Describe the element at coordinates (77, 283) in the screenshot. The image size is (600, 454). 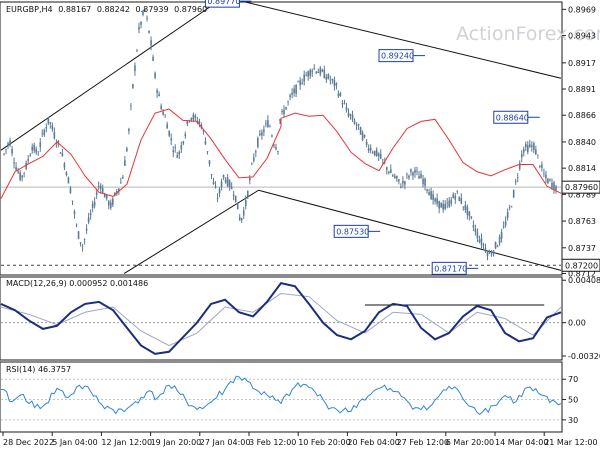
I see `macd-title: MACD(12,26,9) 0.000952 0.001486` at that location.